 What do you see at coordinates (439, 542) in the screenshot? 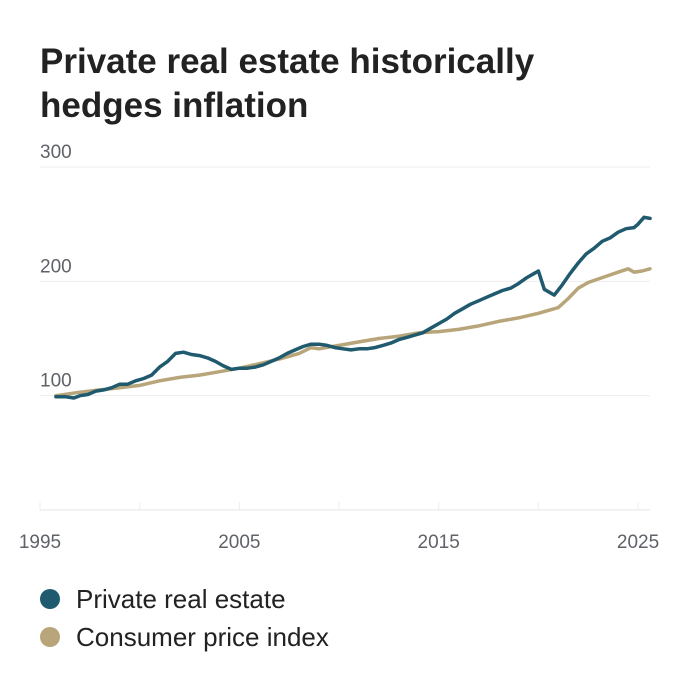
I see `x-tick-label: 2015` at bounding box center [439, 542].